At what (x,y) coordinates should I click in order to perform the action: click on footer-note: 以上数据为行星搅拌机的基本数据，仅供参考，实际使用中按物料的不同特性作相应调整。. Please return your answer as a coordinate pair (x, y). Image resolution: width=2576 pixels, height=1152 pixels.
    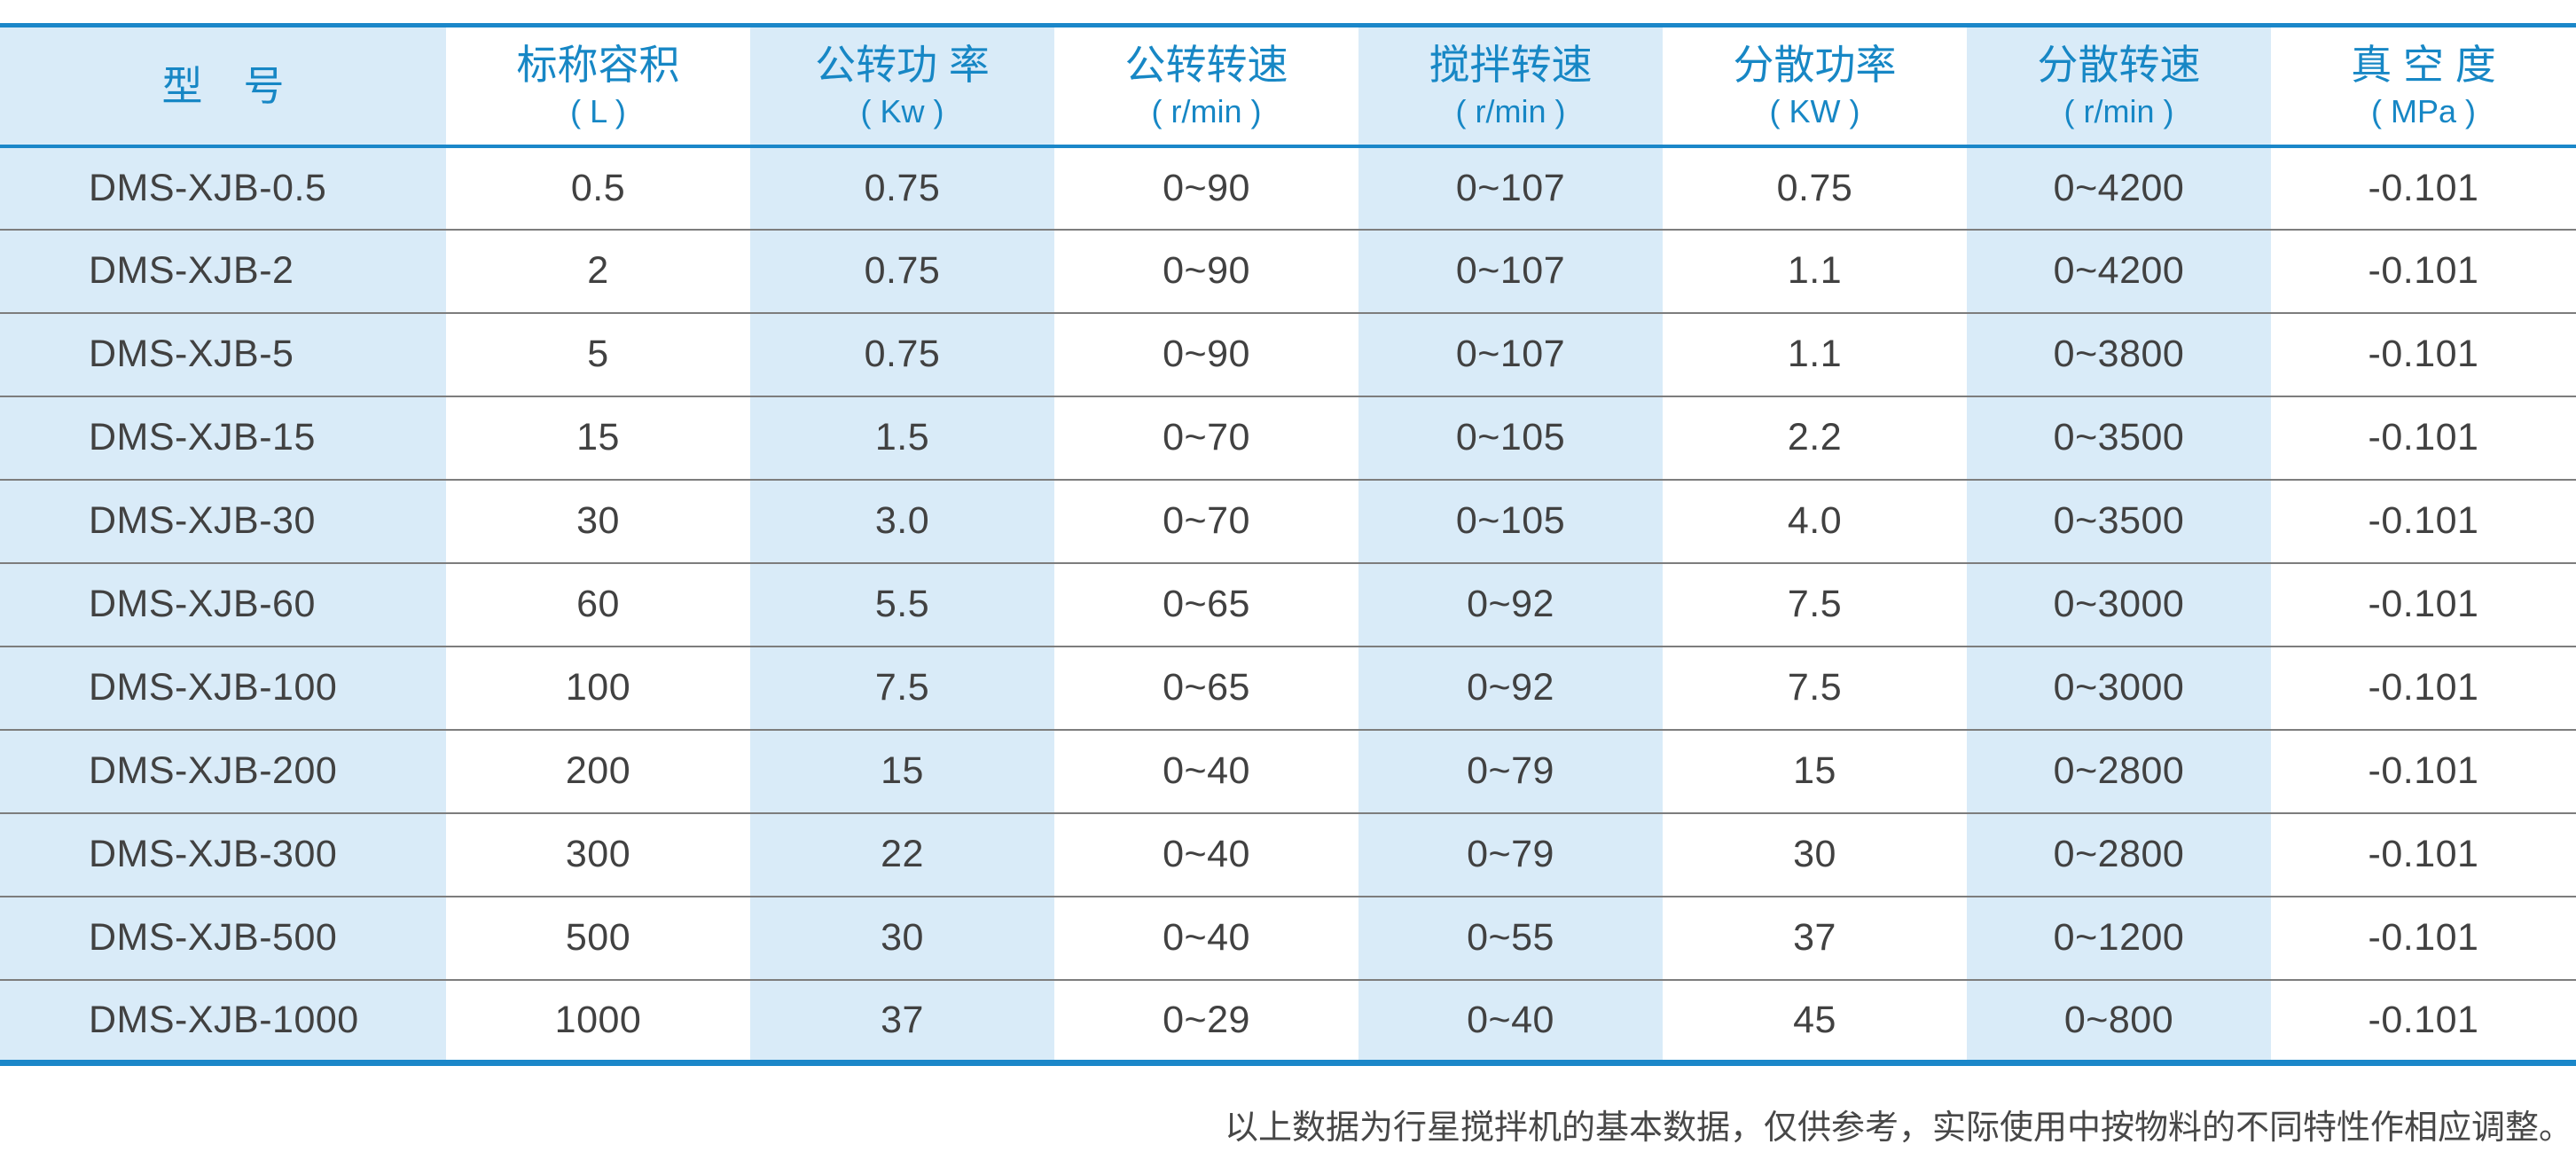
    Looking at the image, I should click on (1898, 1128).